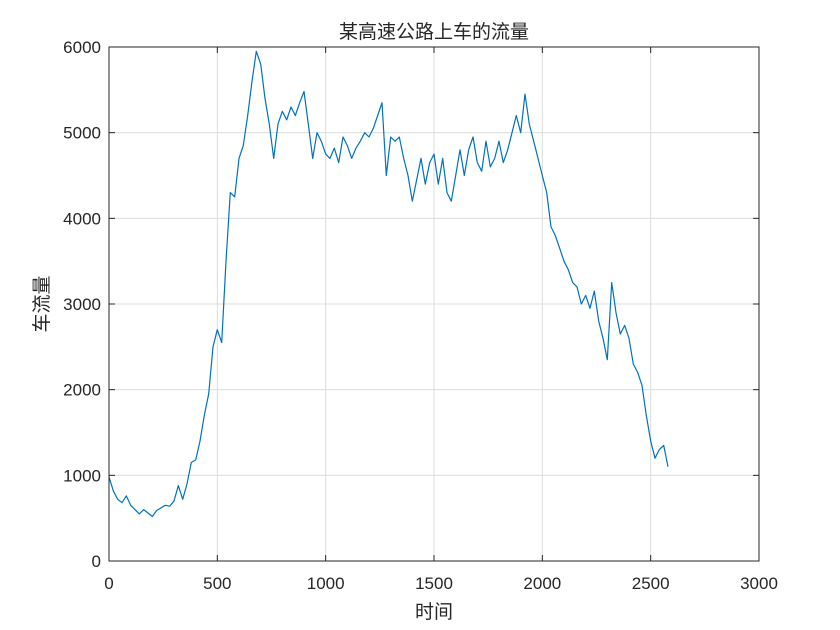  What do you see at coordinates (651, 583) in the screenshot?
I see `x-tick-label: 2500` at bounding box center [651, 583].